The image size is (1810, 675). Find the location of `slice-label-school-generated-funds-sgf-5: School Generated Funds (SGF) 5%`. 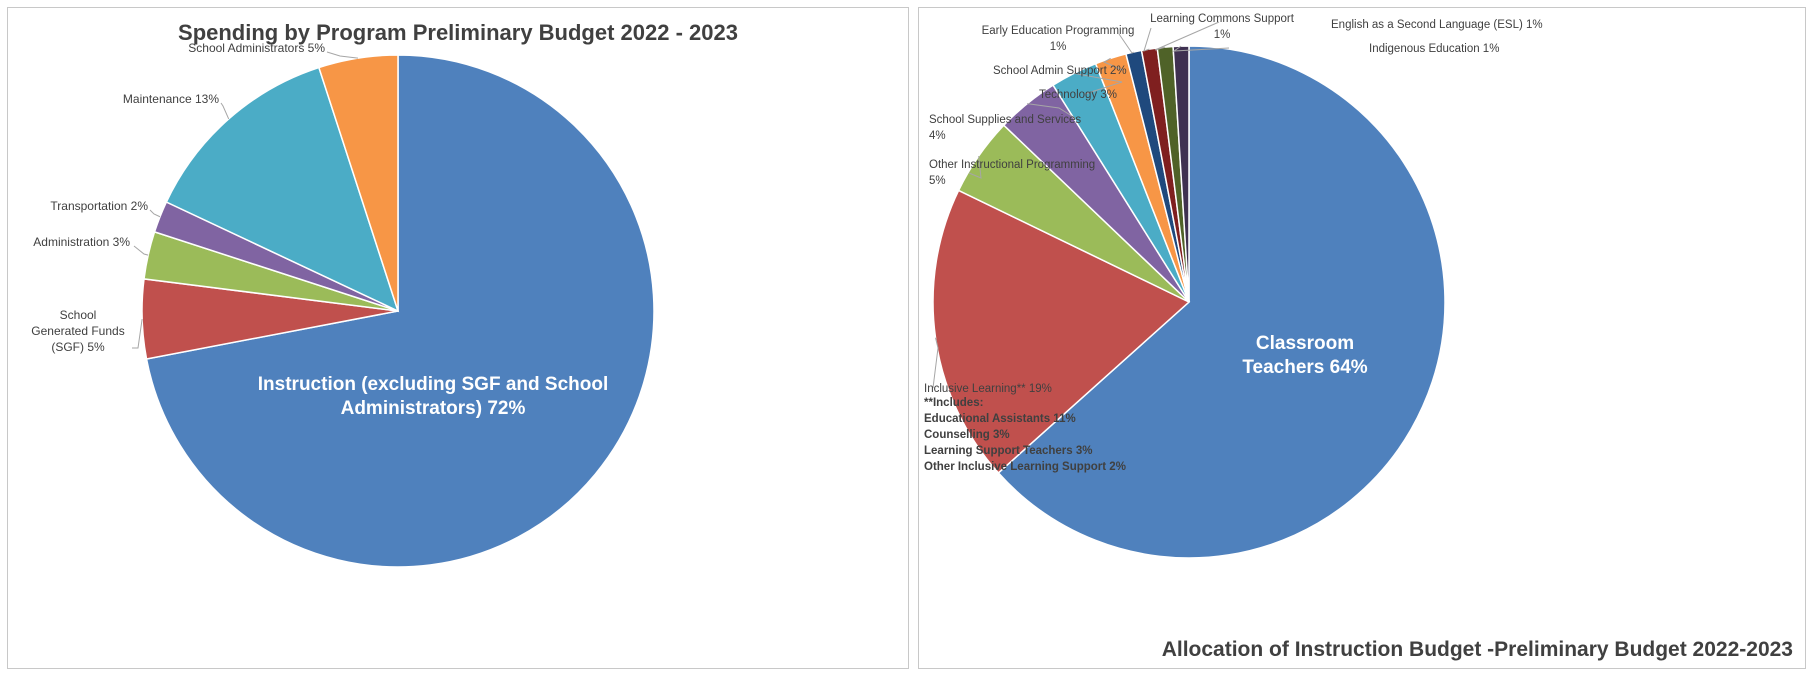

slice-label-school-generated-funds-sgf-5: School Generated Funds (SGF) 5% is located at coordinates (87, 331).